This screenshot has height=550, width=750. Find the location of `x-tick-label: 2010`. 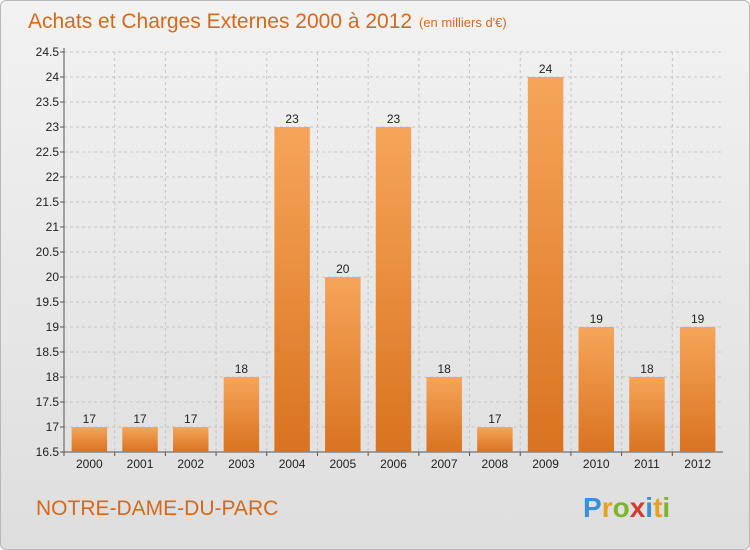

x-tick-label: 2010 is located at coordinates (596, 464).